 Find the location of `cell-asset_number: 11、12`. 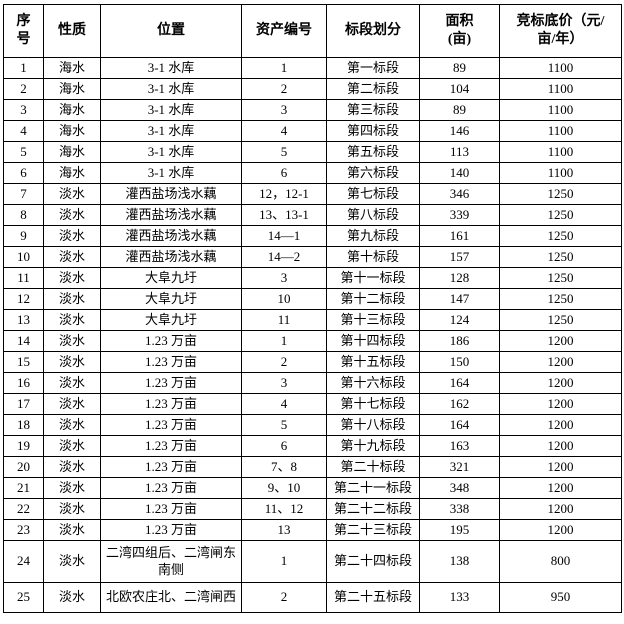

cell-asset_number: 11、12 is located at coordinates (284, 509).